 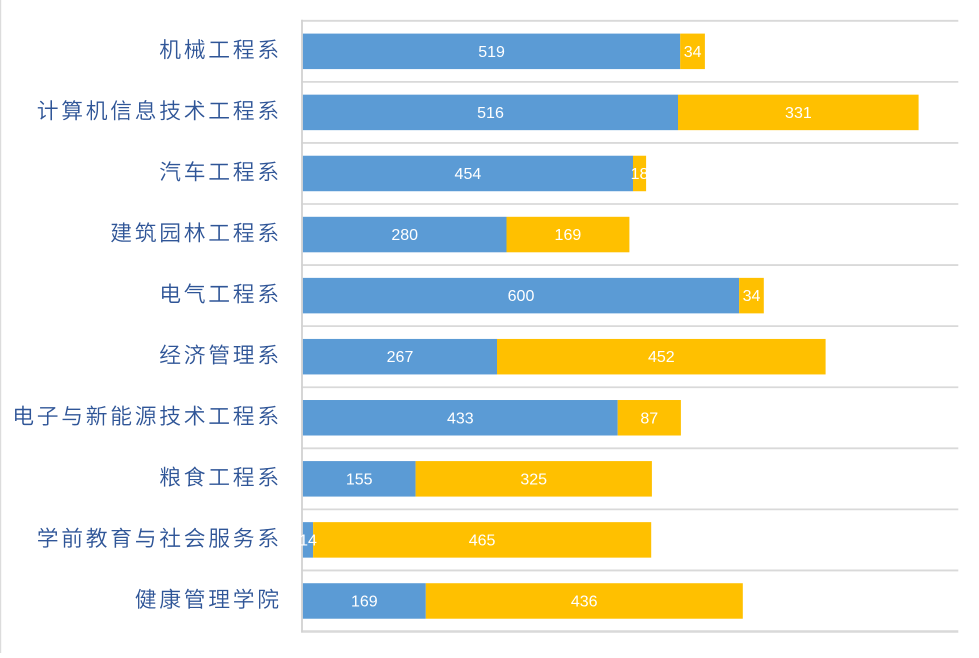 What do you see at coordinates (359, 479) in the screenshot?
I see `svg-text: 155` at bounding box center [359, 479].